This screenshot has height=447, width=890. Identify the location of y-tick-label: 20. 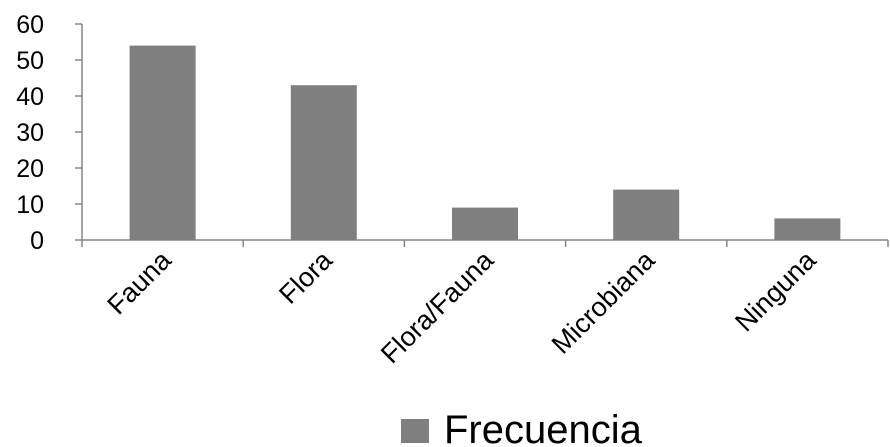
(30, 169).